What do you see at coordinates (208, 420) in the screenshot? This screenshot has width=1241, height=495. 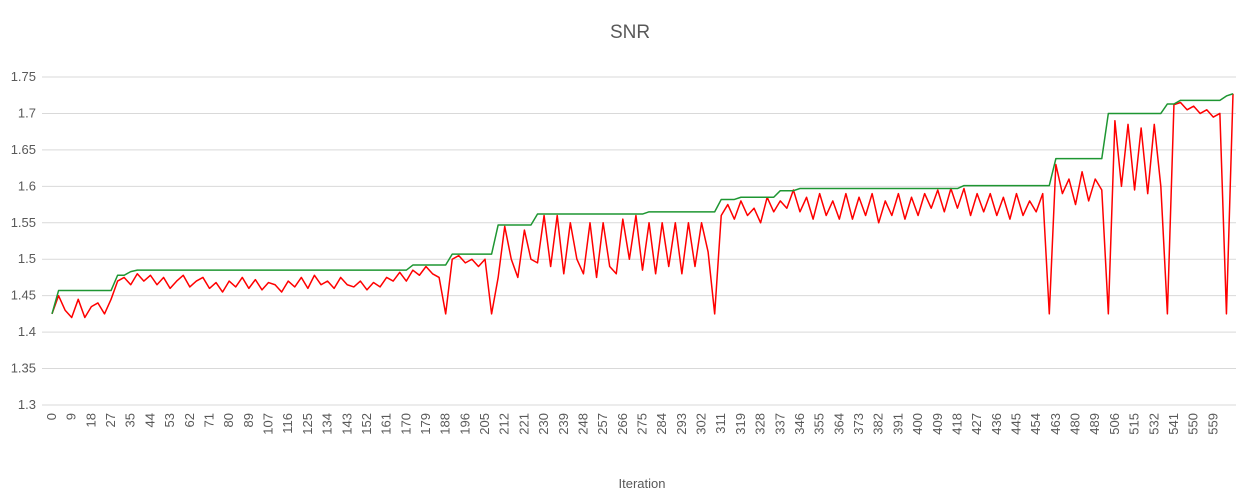 I see `x-tick-label: 71` at bounding box center [208, 420].